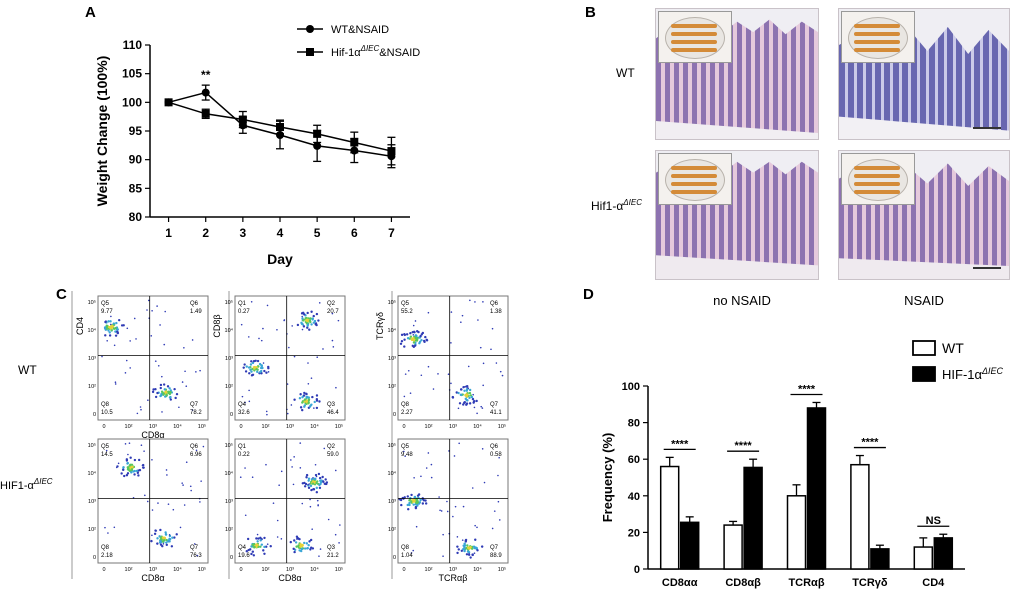 The image size is (1030, 589). I want to click on quadrant-value: 9.77, so click(107, 312).